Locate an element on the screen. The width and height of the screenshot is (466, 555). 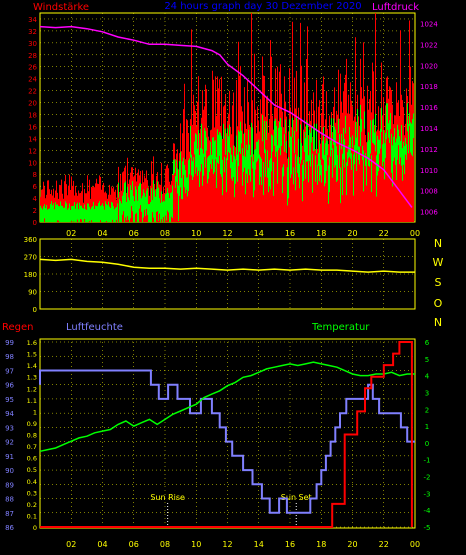
windstaerke-title: Windstärke is located at coordinates (61, 7).